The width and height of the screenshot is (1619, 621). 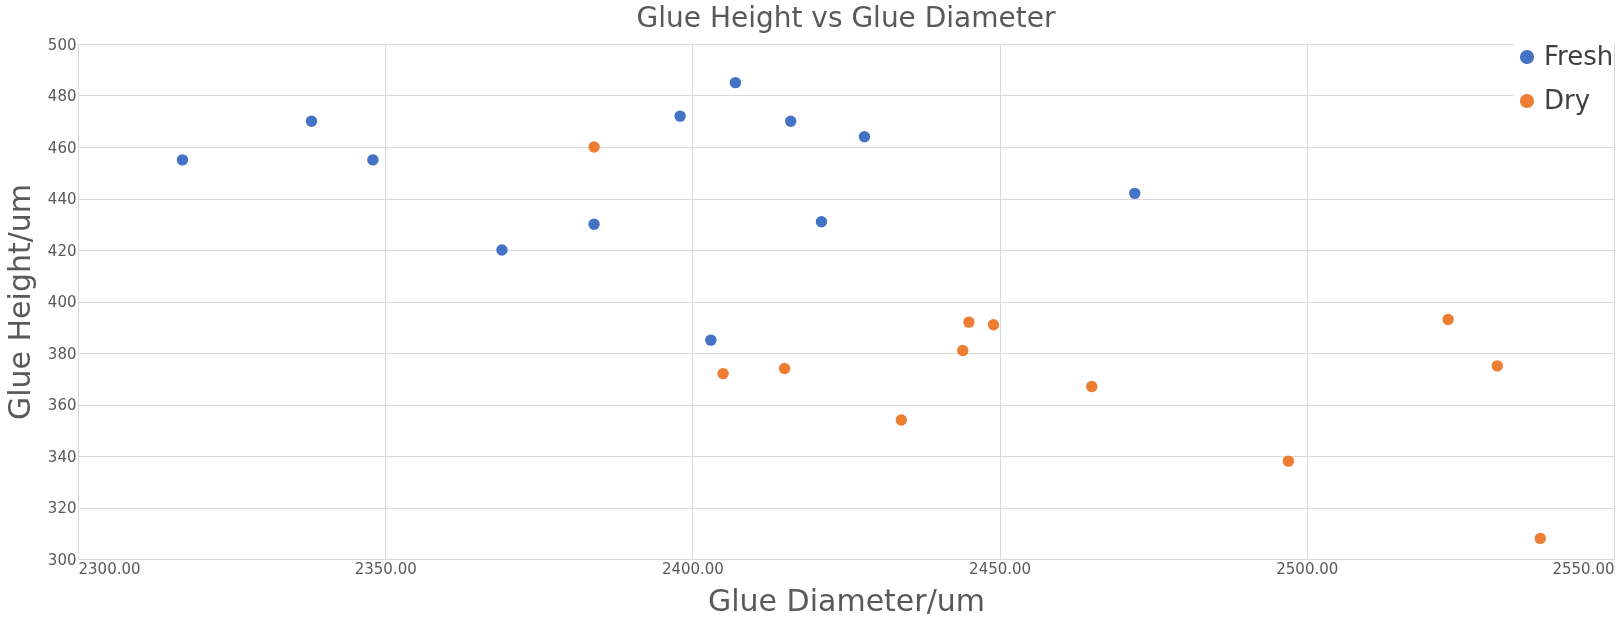 What do you see at coordinates (62, 199) in the screenshot?
I see `y-tick-label: 440` at bounding box center [62, 199].